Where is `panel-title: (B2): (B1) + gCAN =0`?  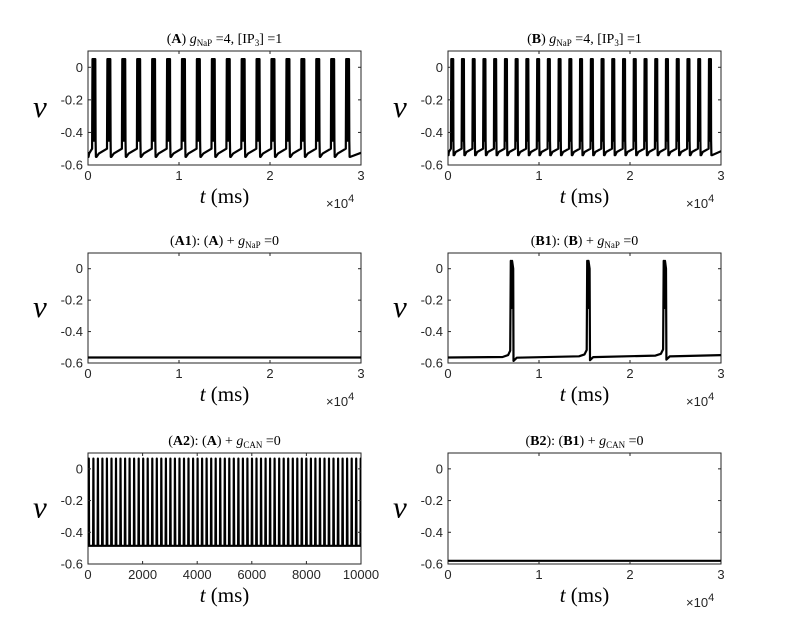
panel-title: (B2): (B1) + gCAN =0 is located at coordinates (584, 442).